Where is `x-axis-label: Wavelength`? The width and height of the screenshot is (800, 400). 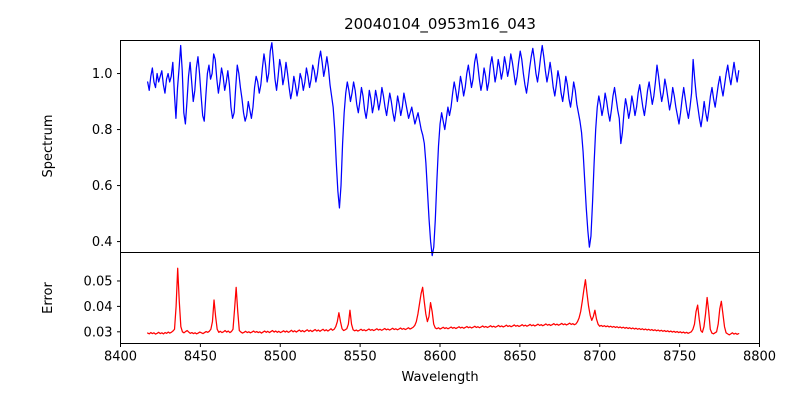 x-axis-label: Wavelength is located at coordinates (439, 377).